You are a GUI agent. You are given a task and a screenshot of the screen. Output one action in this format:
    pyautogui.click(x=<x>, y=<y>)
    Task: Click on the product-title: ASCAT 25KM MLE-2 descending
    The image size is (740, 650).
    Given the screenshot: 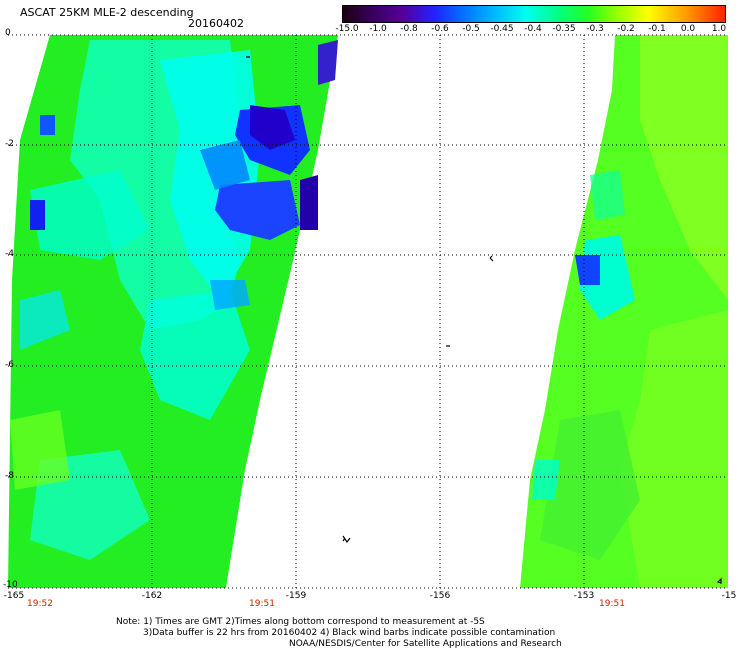 What is the action you would take?
    pyautogui.click(x=107, y=12)
    